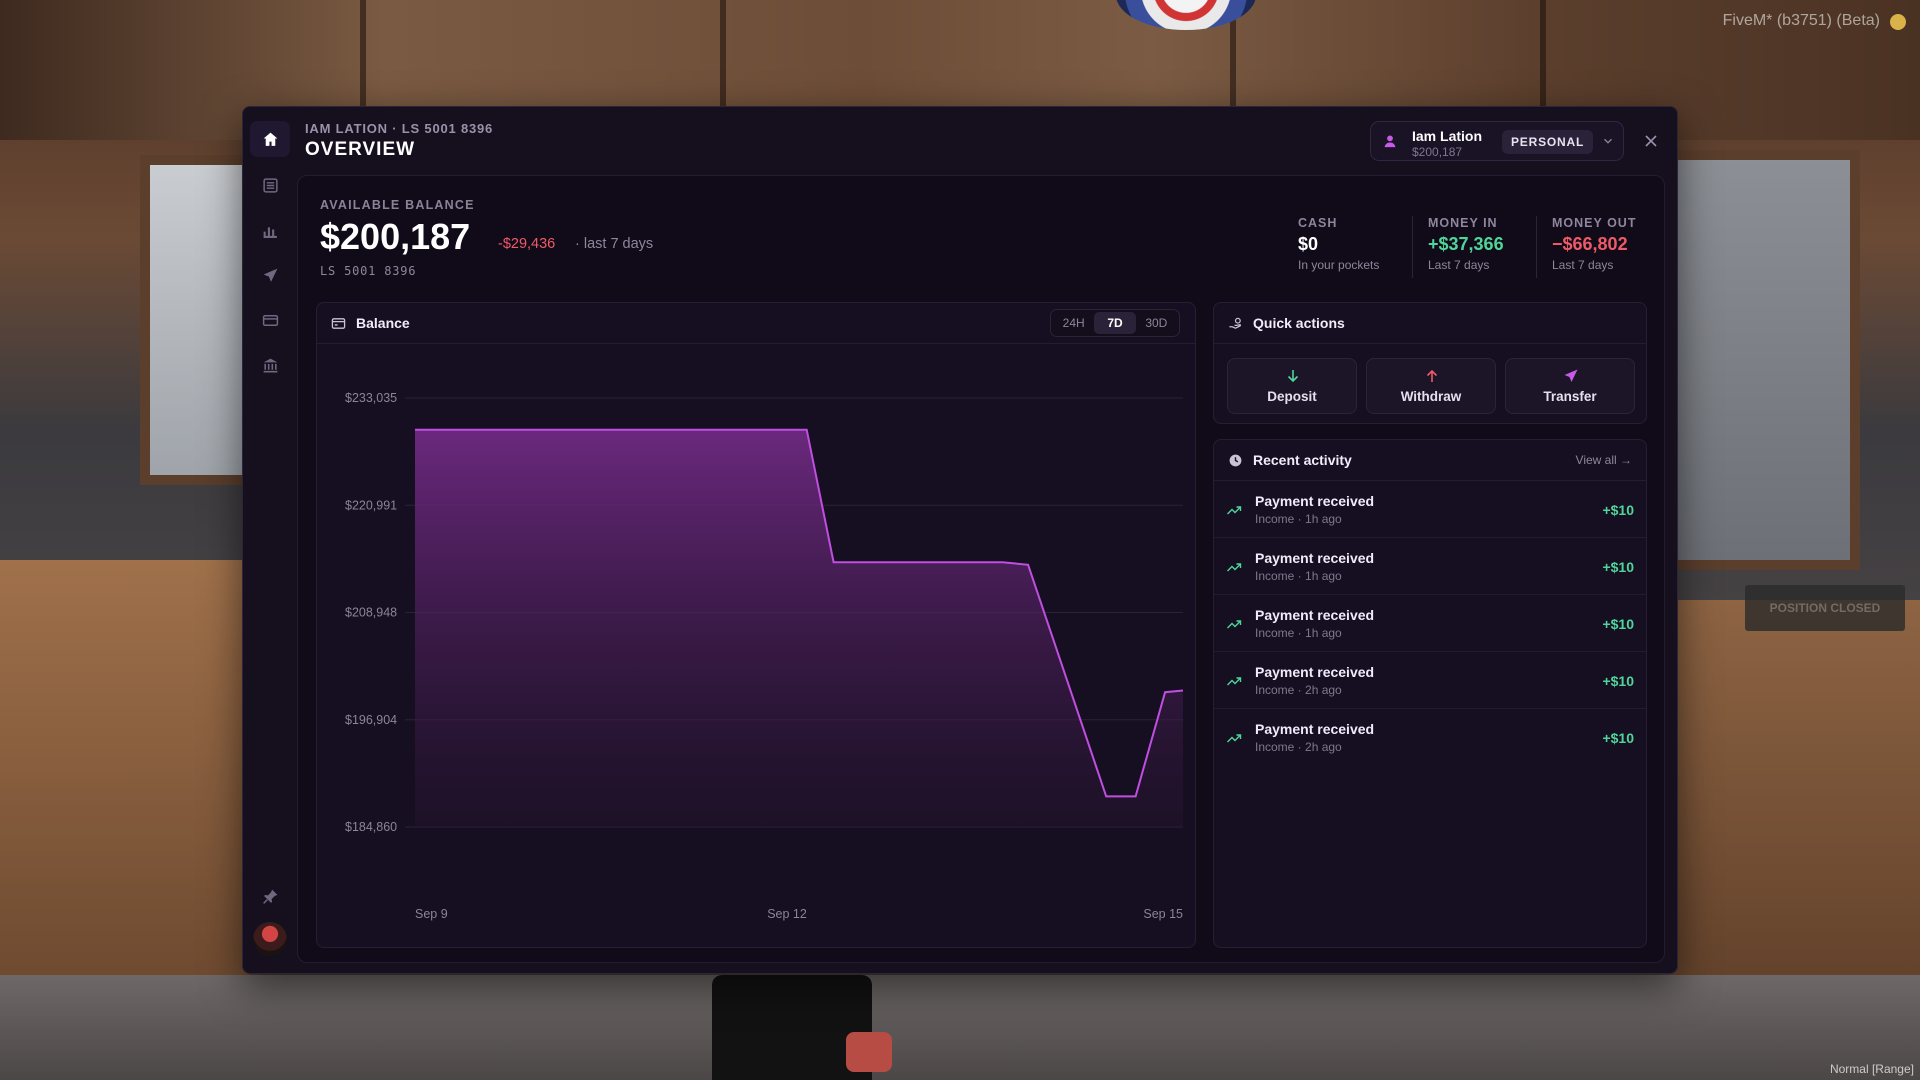 This screenshot has height=1080, width=1920. I want to click on close-icon, so click(1651, 141).